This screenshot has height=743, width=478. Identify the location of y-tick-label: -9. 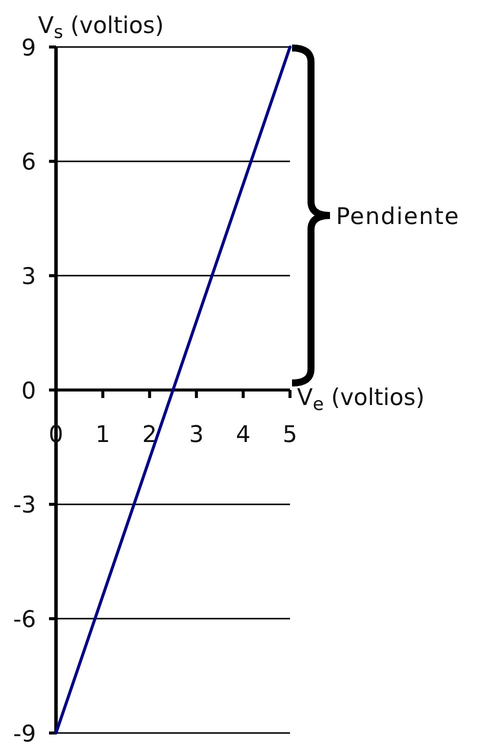
(24, 732).